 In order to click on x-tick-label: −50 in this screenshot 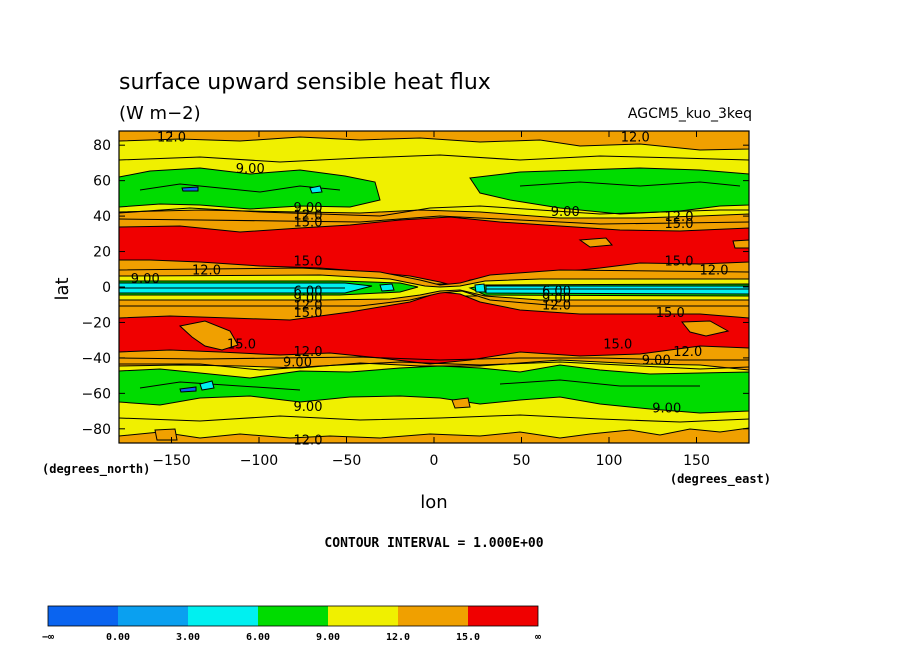, I will do `click(347, 461)`.